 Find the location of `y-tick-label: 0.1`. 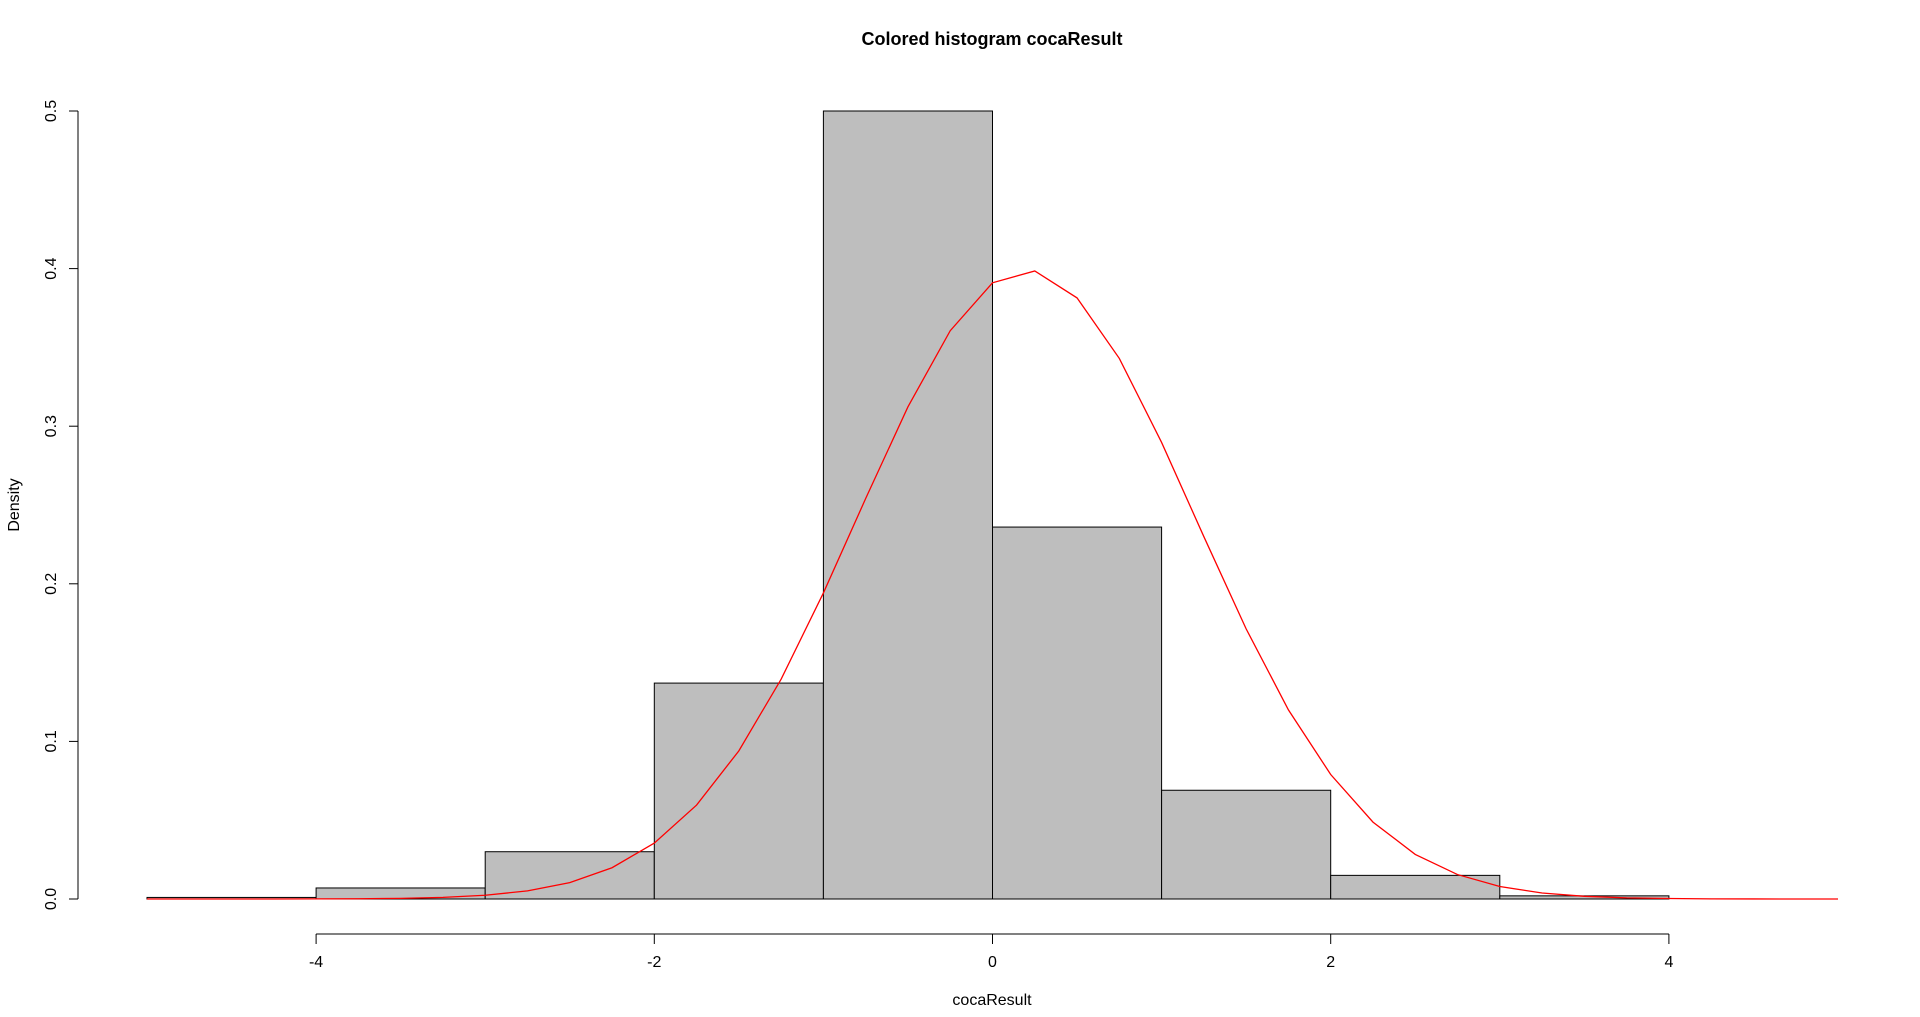

y-tick-label: 0.1 is located at coordinates (51, 741).